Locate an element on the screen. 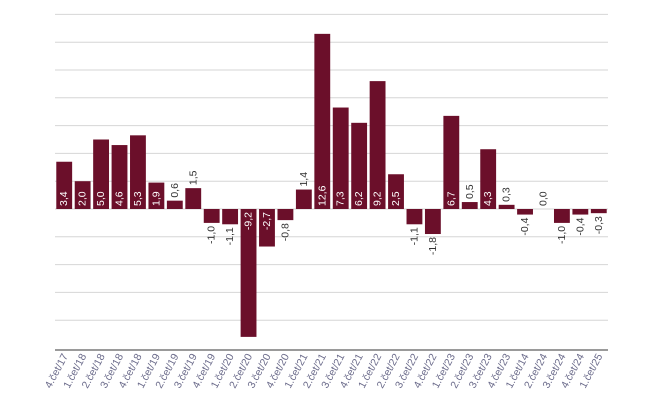 The height and width of the screenshot is (411, 659). data-label: 1,9 is located at coordinates (156, 198).